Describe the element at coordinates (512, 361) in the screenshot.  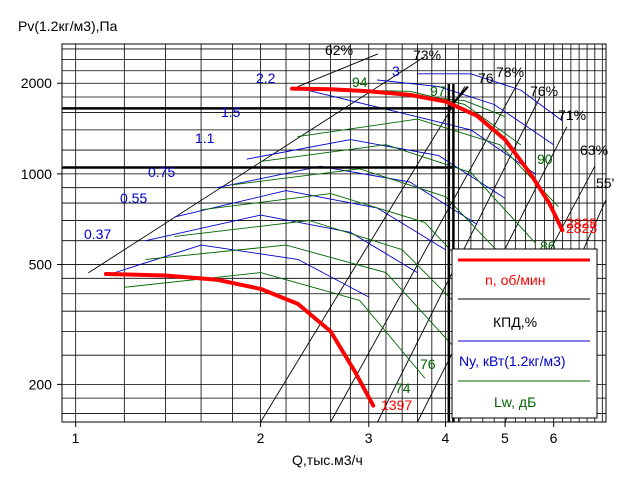
I see `legend-label-power: Ny, кВт(1.2кг/м3)` at that location.